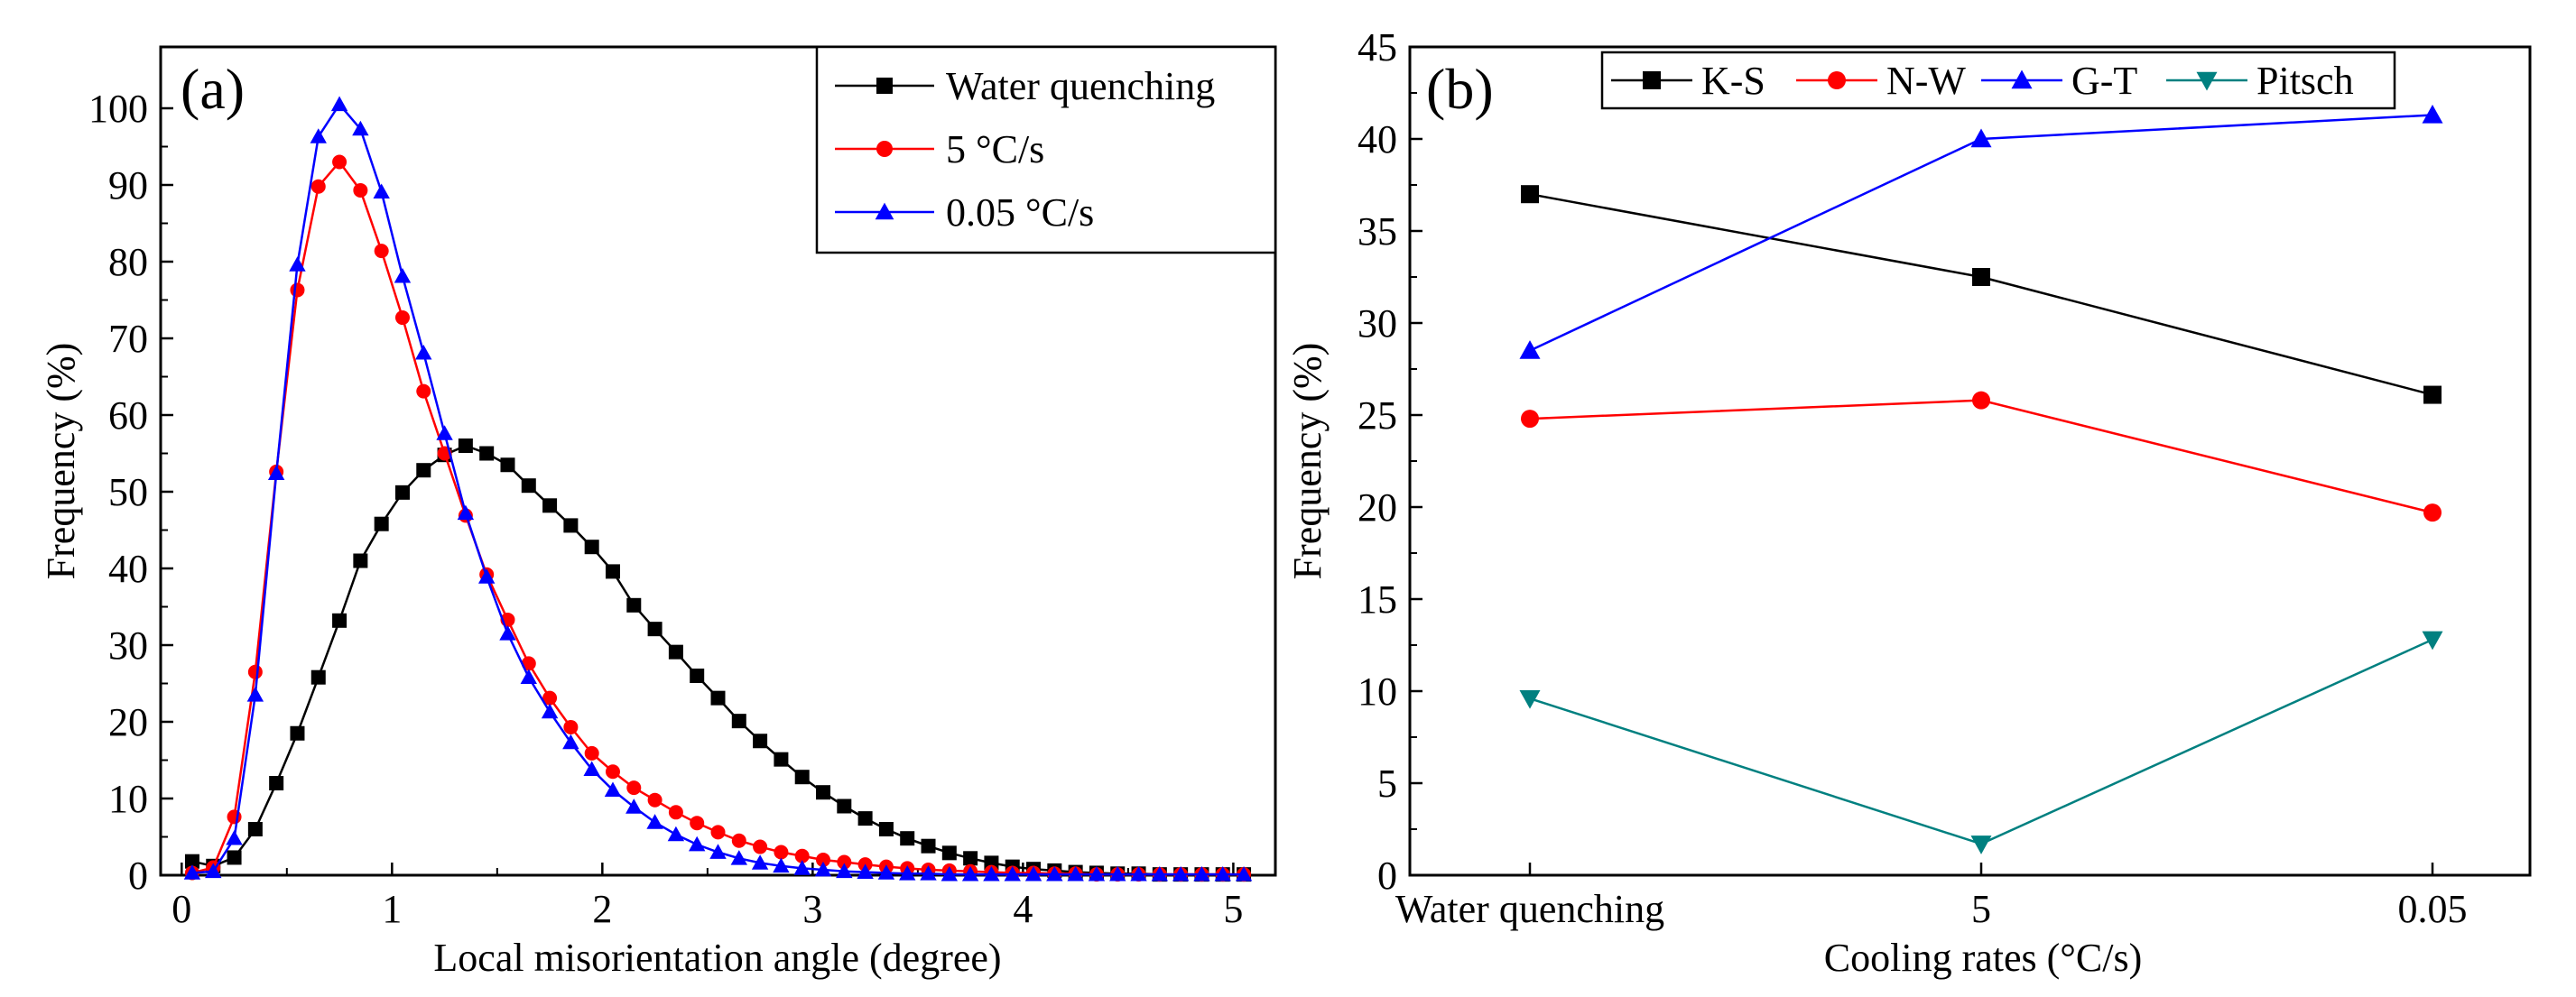 The width and height of the screenshot is (2576, 997). I want to click on x-tick-label-a: 4, so click(1023, 909).